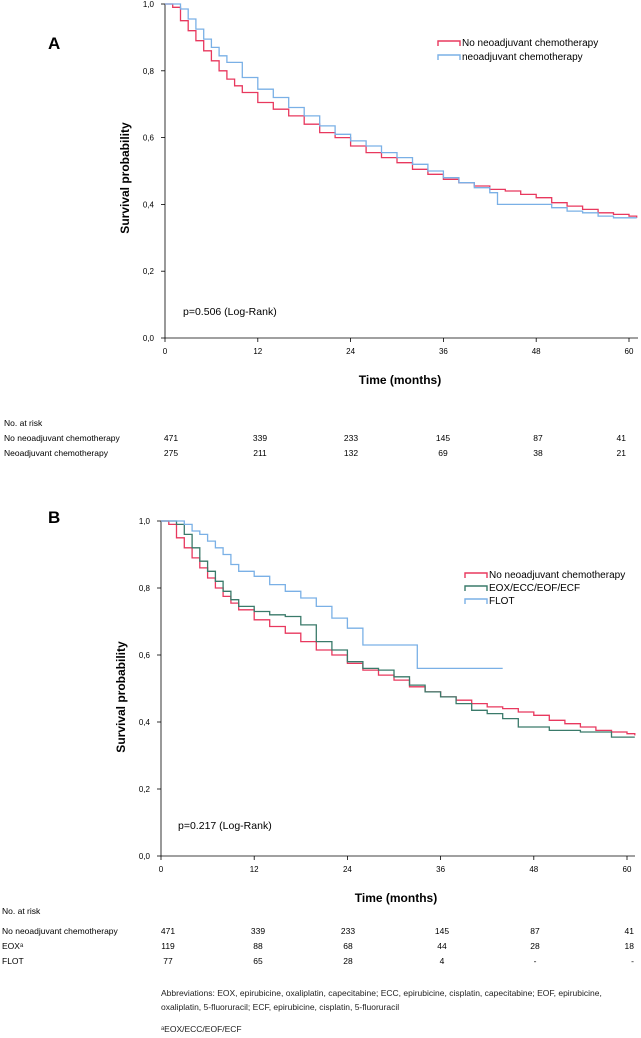 The image size is (641, 1038). What do you see at coordinates (257, 351) in the screenshot?
I see `panel-a-x-tick-label: 12` at bounding box center [257, 351].